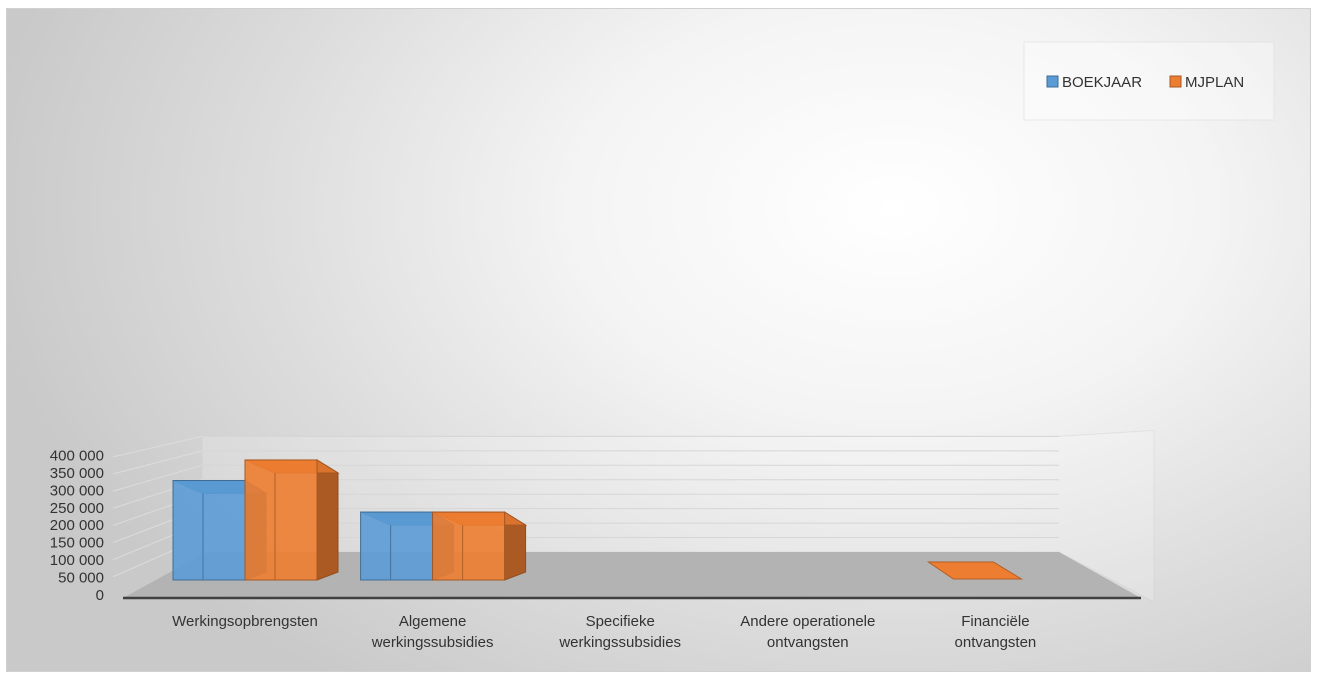 The width and height of the screenshot is (1317, 675). What do you see at coordinates (397, 546) in the screenshot?
I see `bar-boekjaar-1-front` at bounding box center [397, 546].